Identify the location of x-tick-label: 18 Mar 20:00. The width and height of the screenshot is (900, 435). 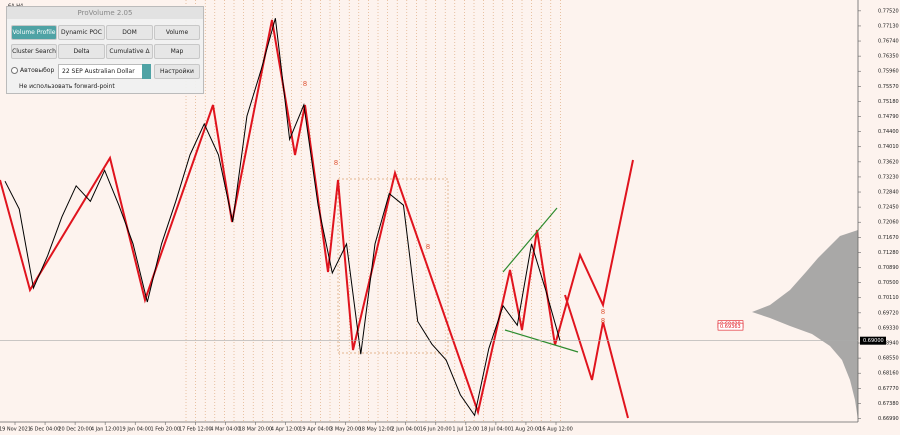
(255, 430).